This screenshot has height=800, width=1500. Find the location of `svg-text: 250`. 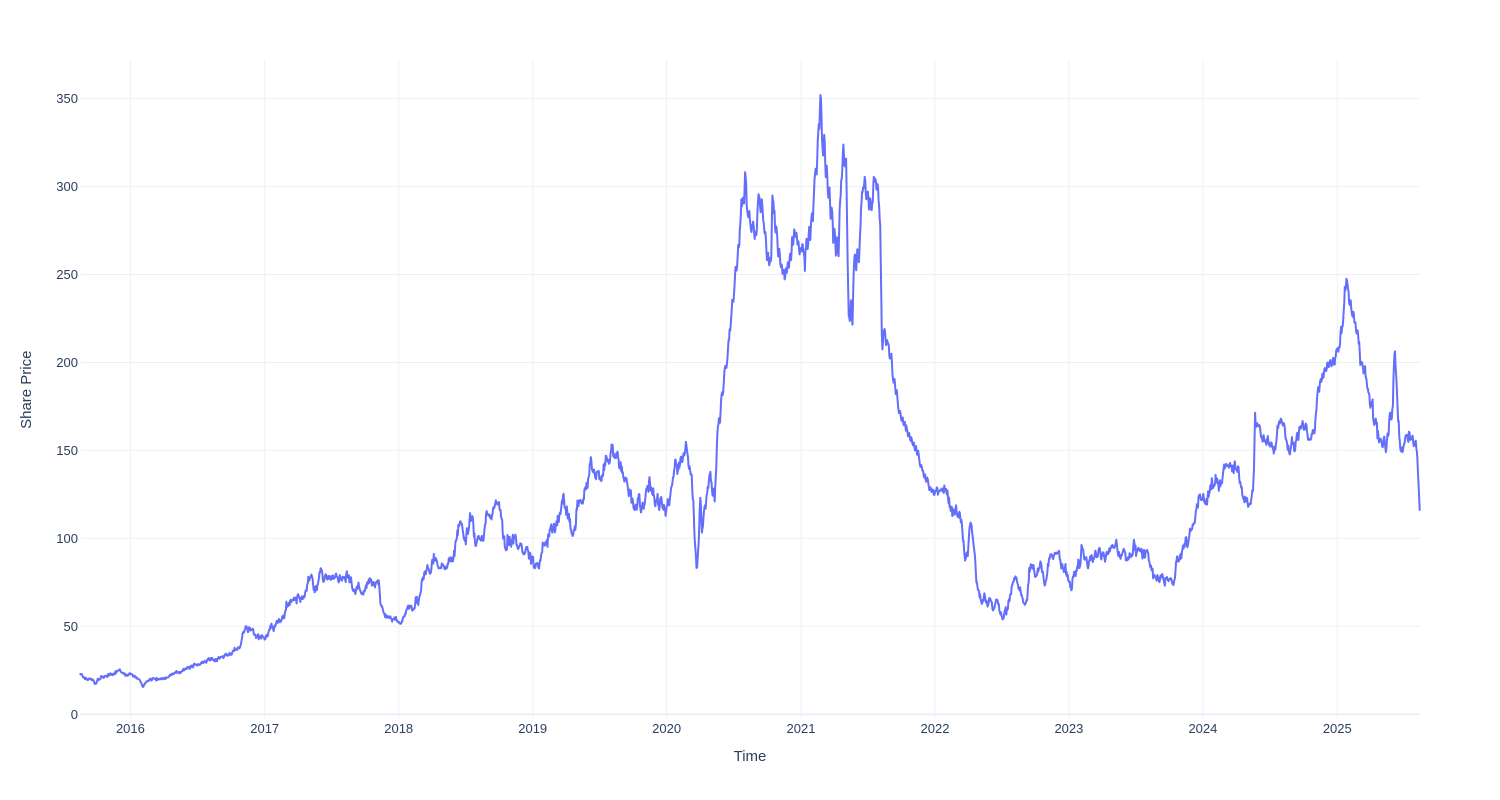

svg-text: 250 is located at coordinates (67, 274).